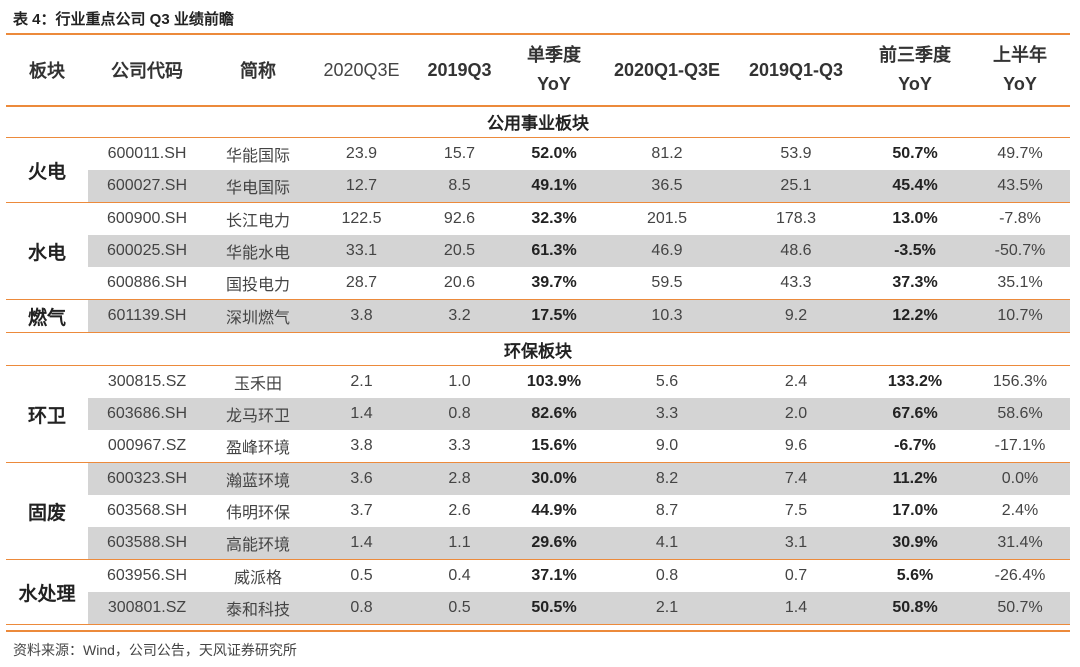 Image resolution: width=1080 pixels, height=667 pixels. I want to click on company-name-cell: 威派格, so click(257, 578).